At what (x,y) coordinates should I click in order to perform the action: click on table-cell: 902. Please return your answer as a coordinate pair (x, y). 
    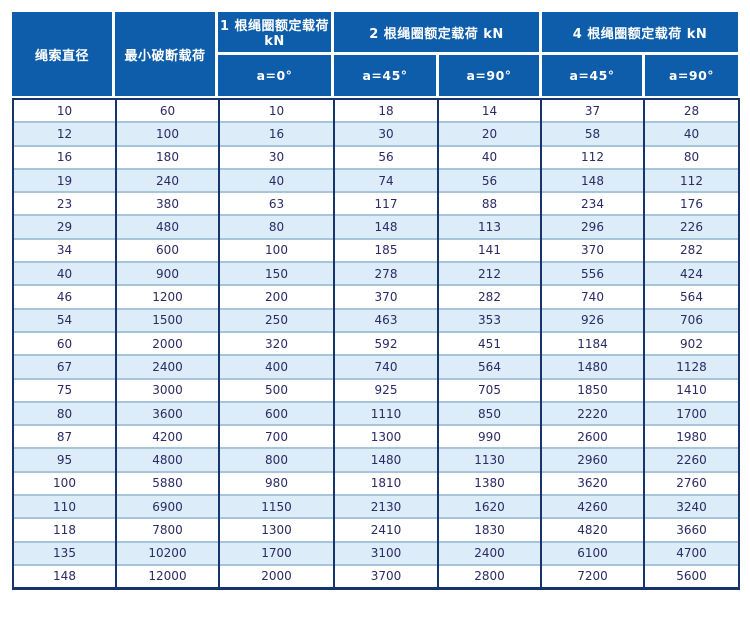
    Looking at the image, I should click on (691, 343).